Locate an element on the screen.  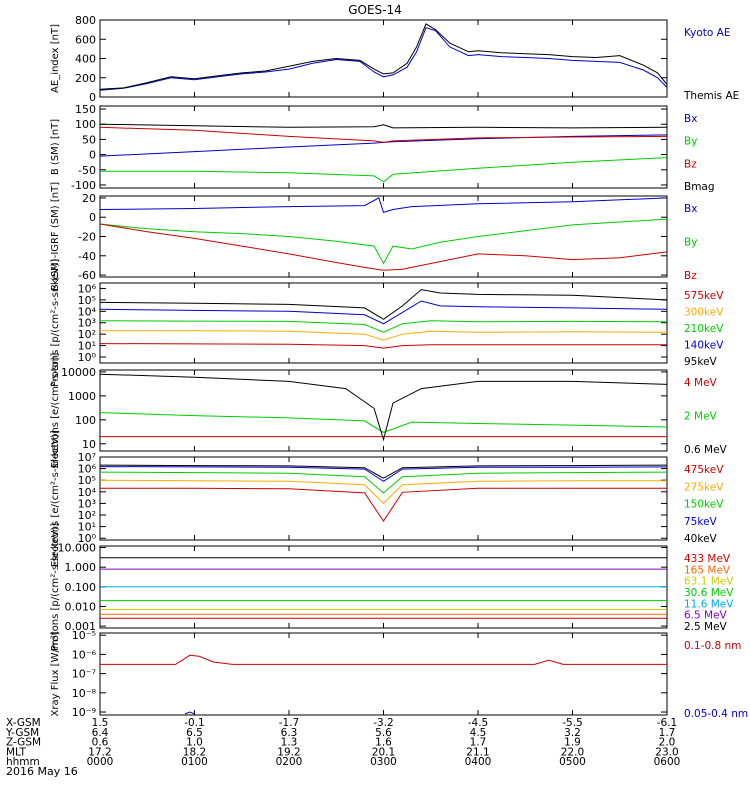
legend-label: 0.1-0.8 nm is located at coordinates (712, 646).